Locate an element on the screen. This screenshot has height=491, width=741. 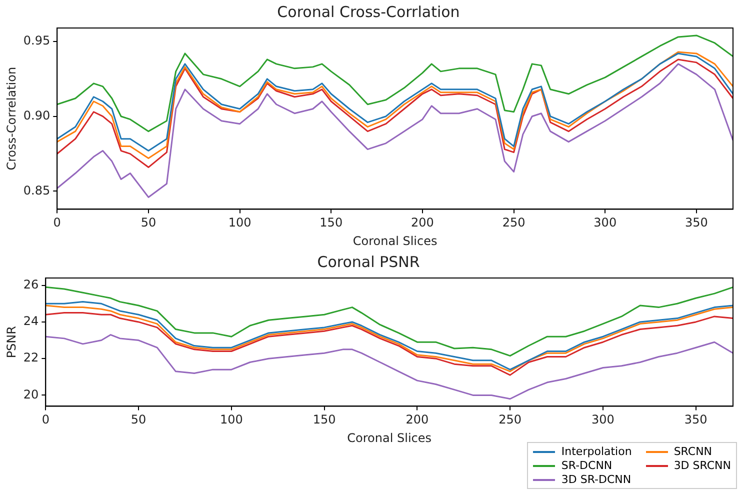
y-tick-label: 0.85 is located at coordinates (36, 190).